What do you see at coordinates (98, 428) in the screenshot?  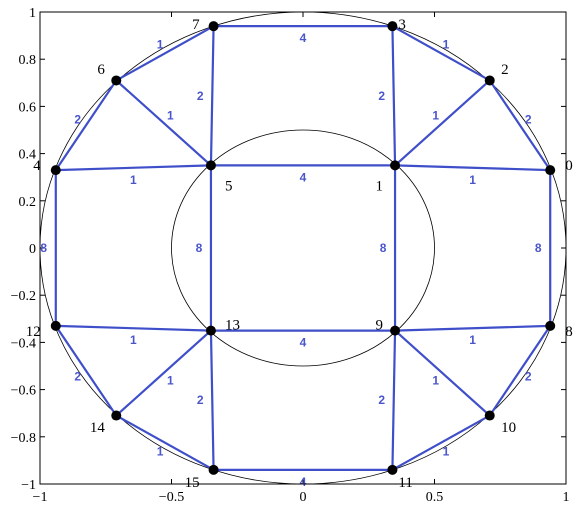 I see `node-id-label: 14` at bounding box center [98, 428].